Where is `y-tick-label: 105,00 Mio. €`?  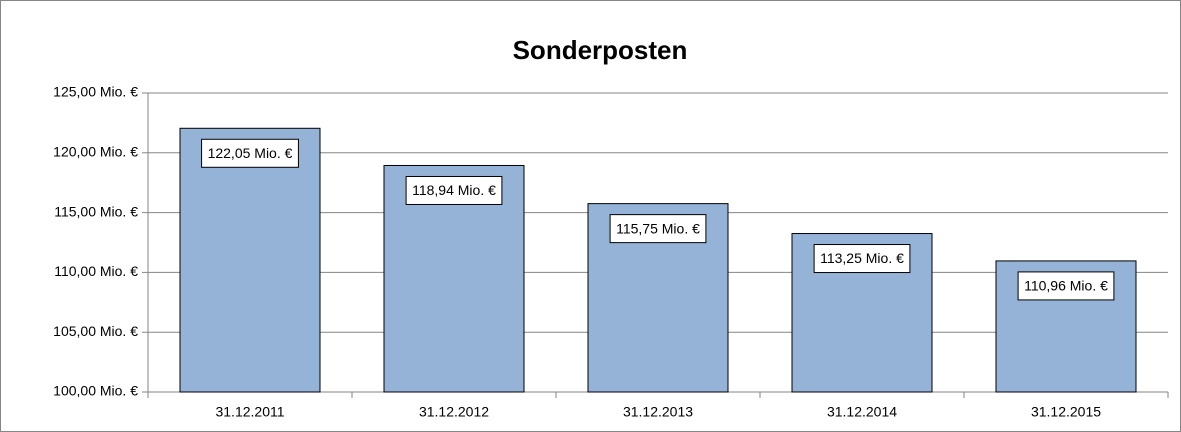
y-tick-label: 105,00 Mio. € is located at coordinates (95, 331).